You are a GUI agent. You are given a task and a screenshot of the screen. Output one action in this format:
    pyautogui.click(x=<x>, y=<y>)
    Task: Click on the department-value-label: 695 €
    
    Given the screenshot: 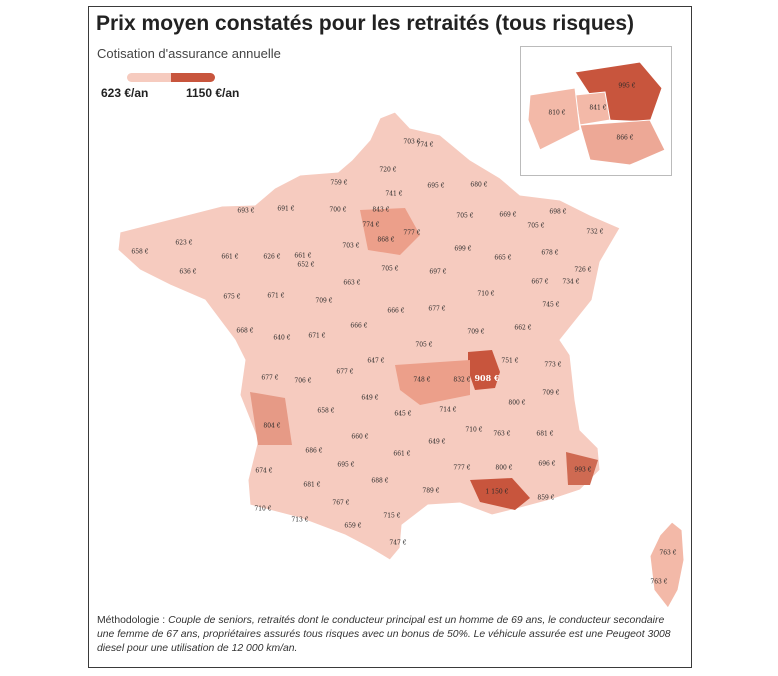 What is the action you would take?
    pyautogui.click(x=435, y=186)
    